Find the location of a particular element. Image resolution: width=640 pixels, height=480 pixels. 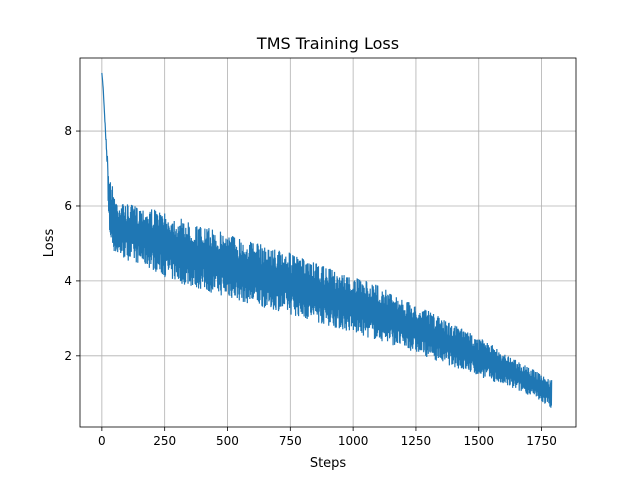

x-tick-label: 500 is located at coordinates (227, 441).